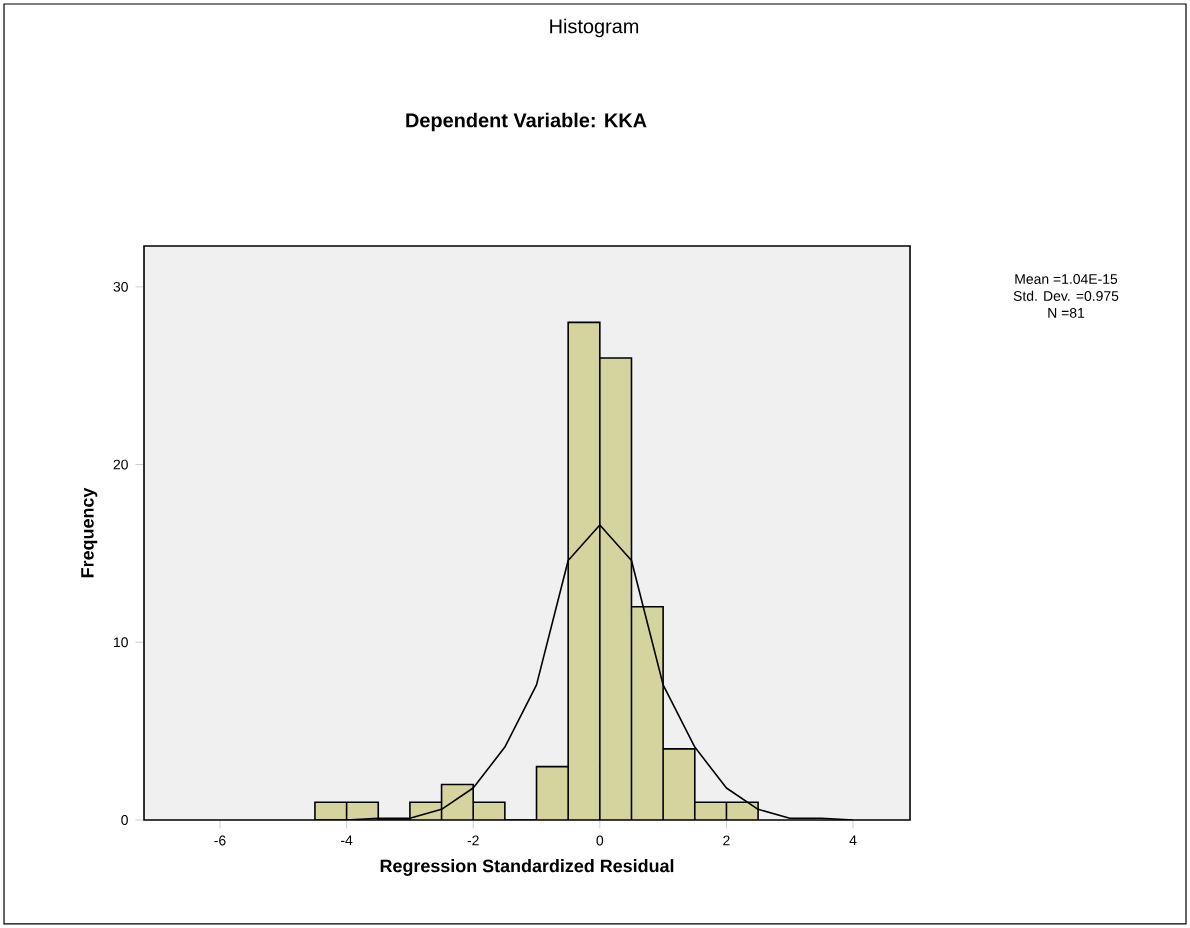  What do you see at coordinates (594, 28) in the screenshot?
I see `chart-title: Histogram` at bounding box center [594, 28].